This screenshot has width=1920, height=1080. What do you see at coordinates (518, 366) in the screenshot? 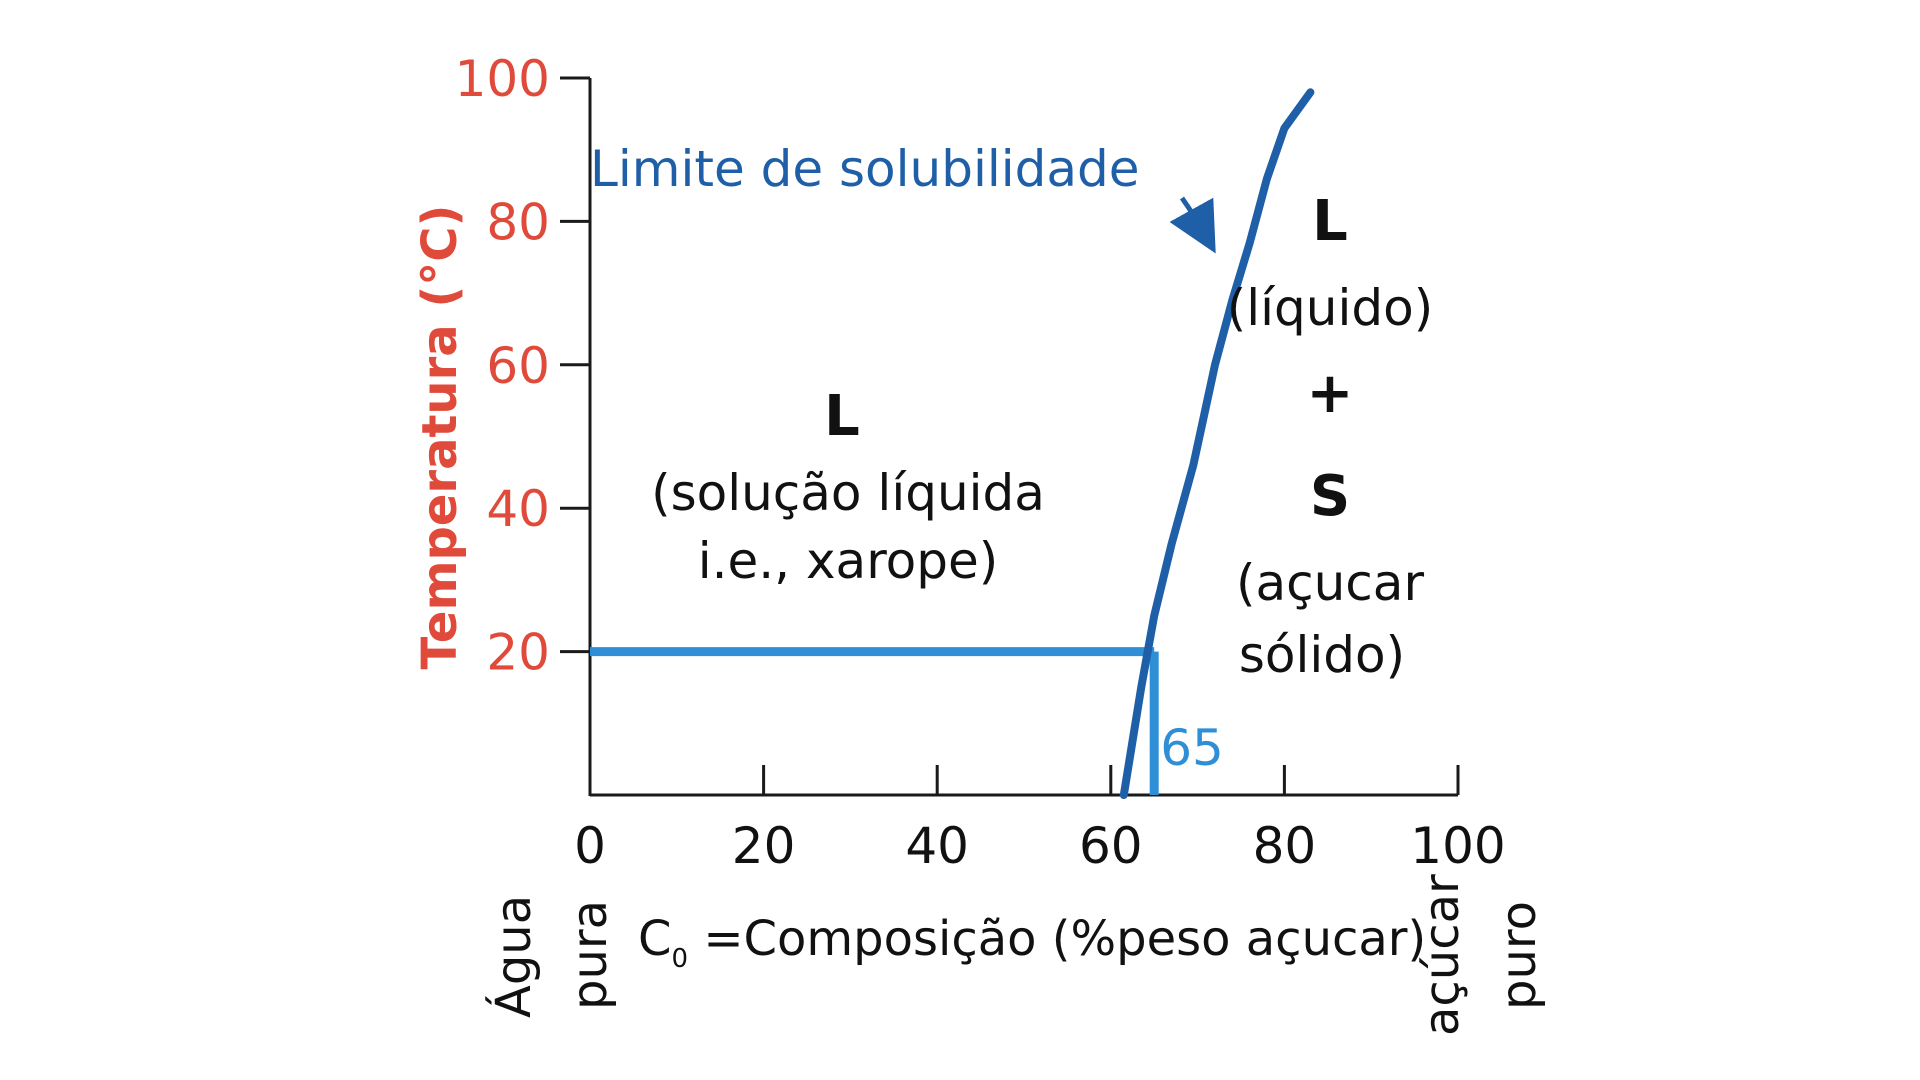
I see `y-tick-label: 60` at bounding box center [518, 366].